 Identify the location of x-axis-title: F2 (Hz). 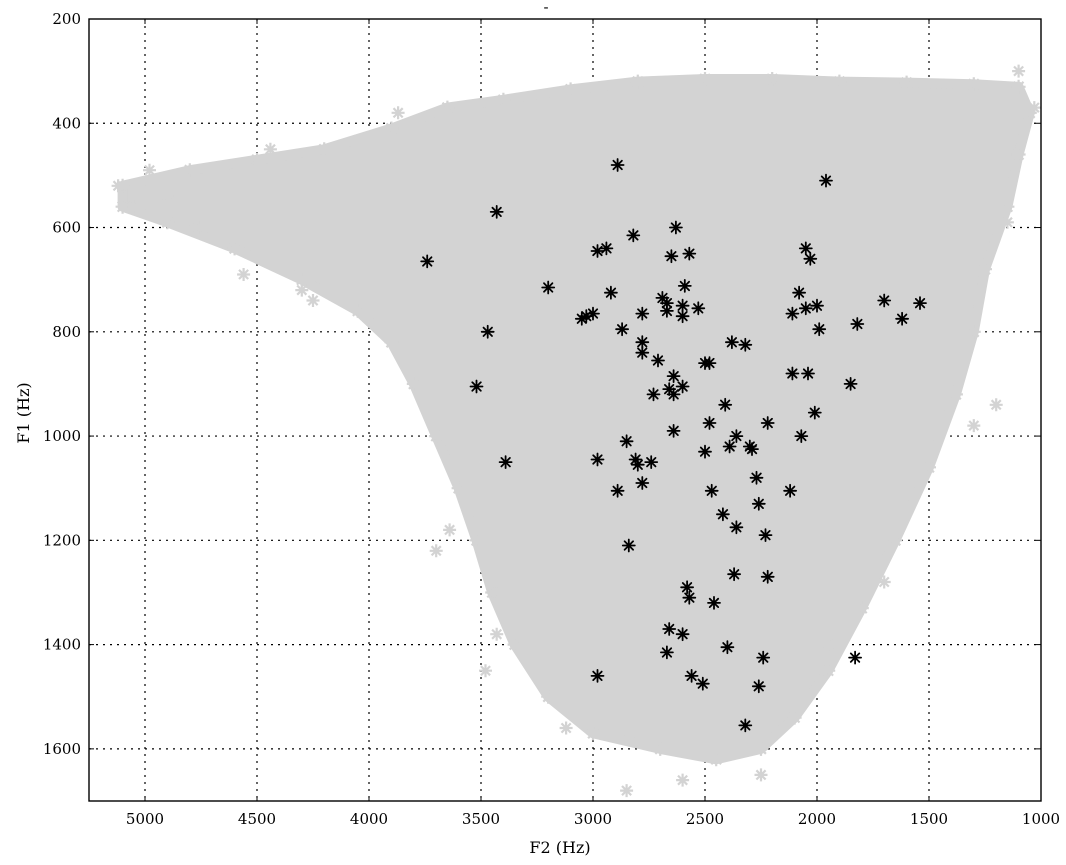
(559, 847).